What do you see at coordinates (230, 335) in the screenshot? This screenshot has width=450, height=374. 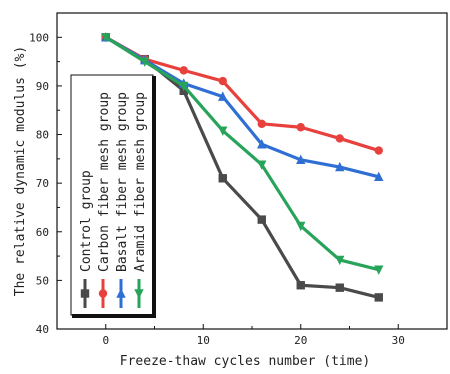 I see `x-axis-ticks: 0 10 20 30` at bounding box center [230, 335].